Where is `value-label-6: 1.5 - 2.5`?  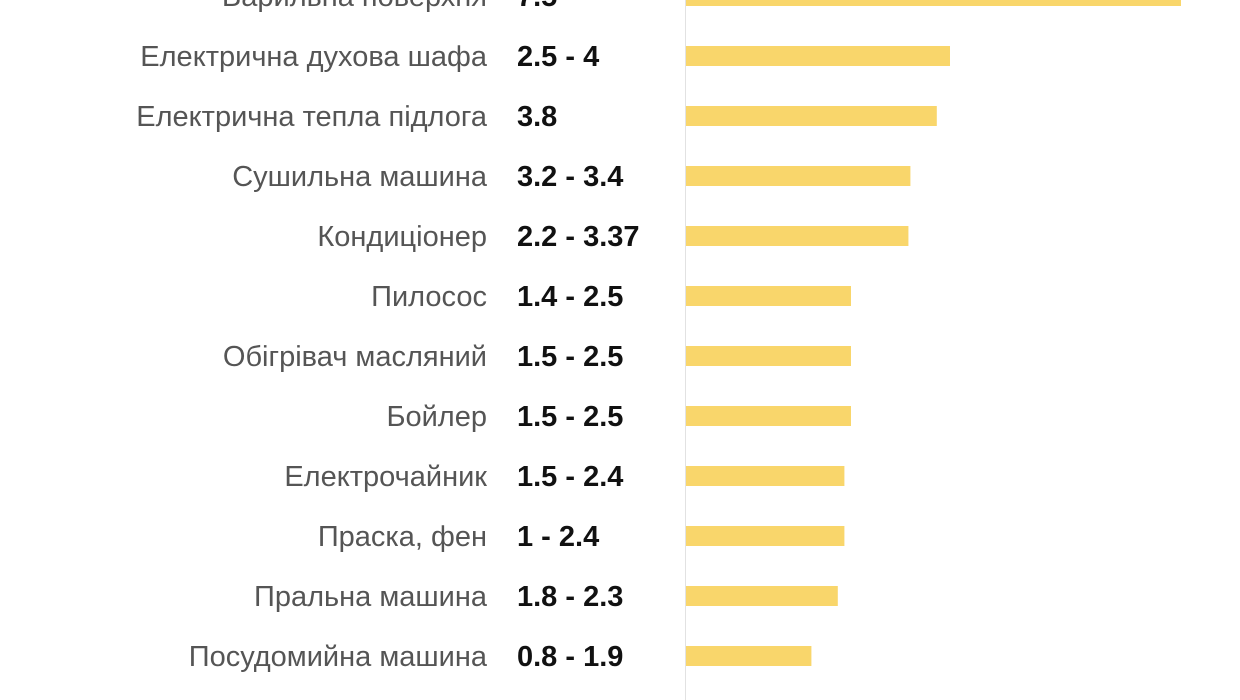 value-label-6: 1.5 - 2.5 is located at coordinates (570, 417).